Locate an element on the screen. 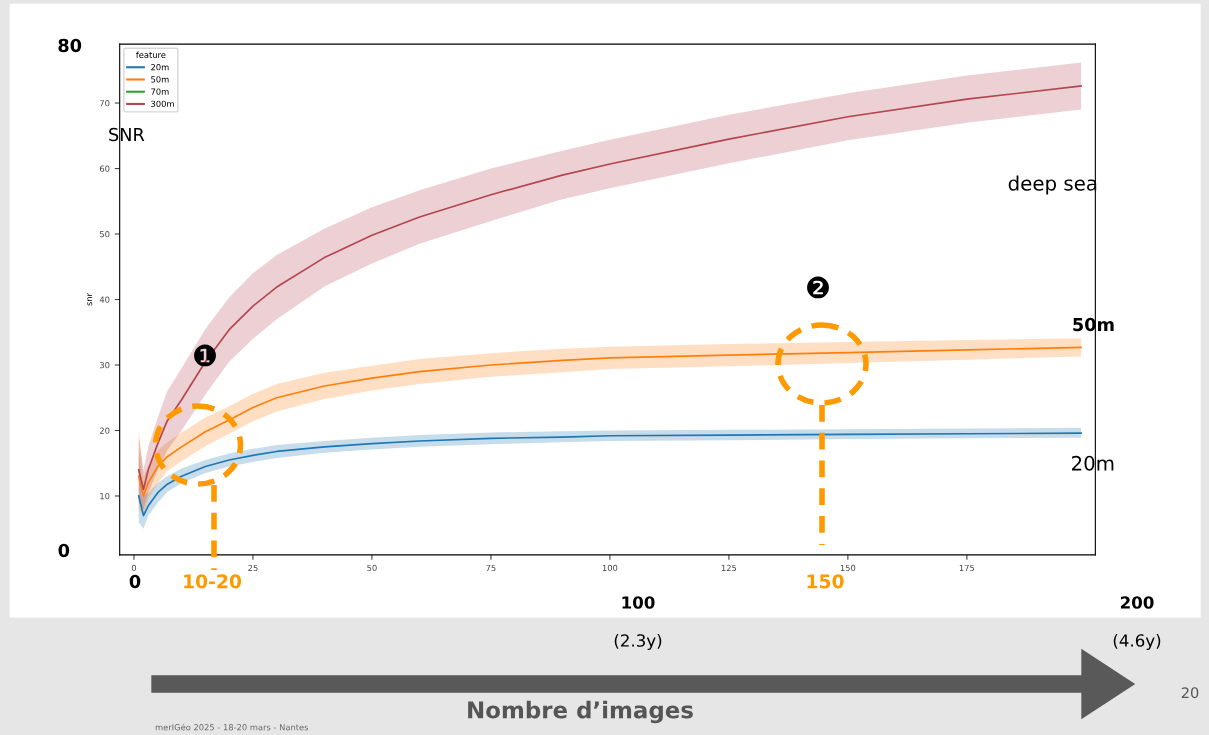  x-tick-label: 150 is located at coordinates (848, 568).